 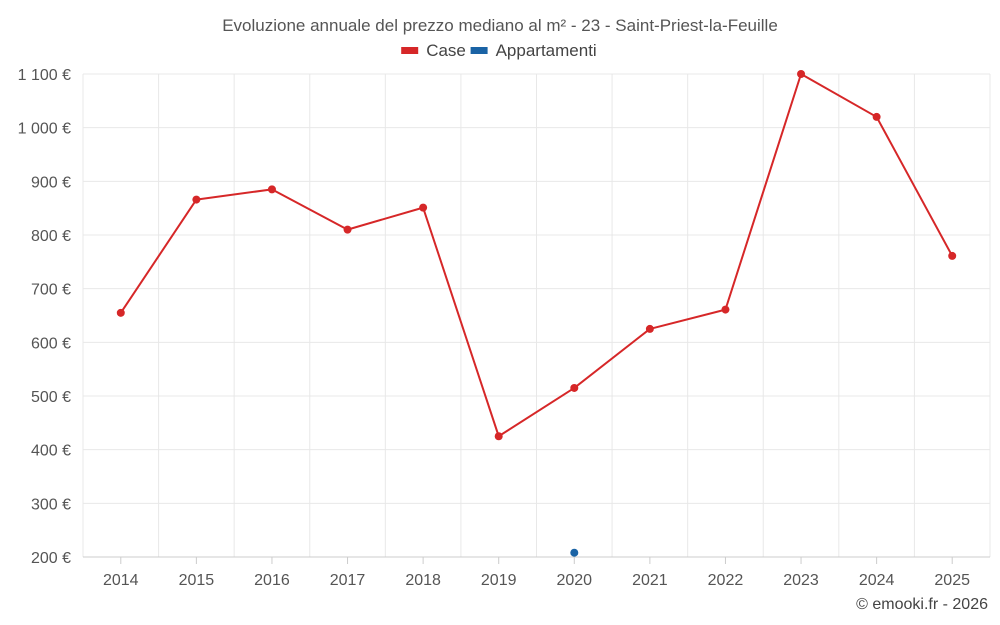 I want to click on legend-label: Appartamenti, so click(x=546, y=50).